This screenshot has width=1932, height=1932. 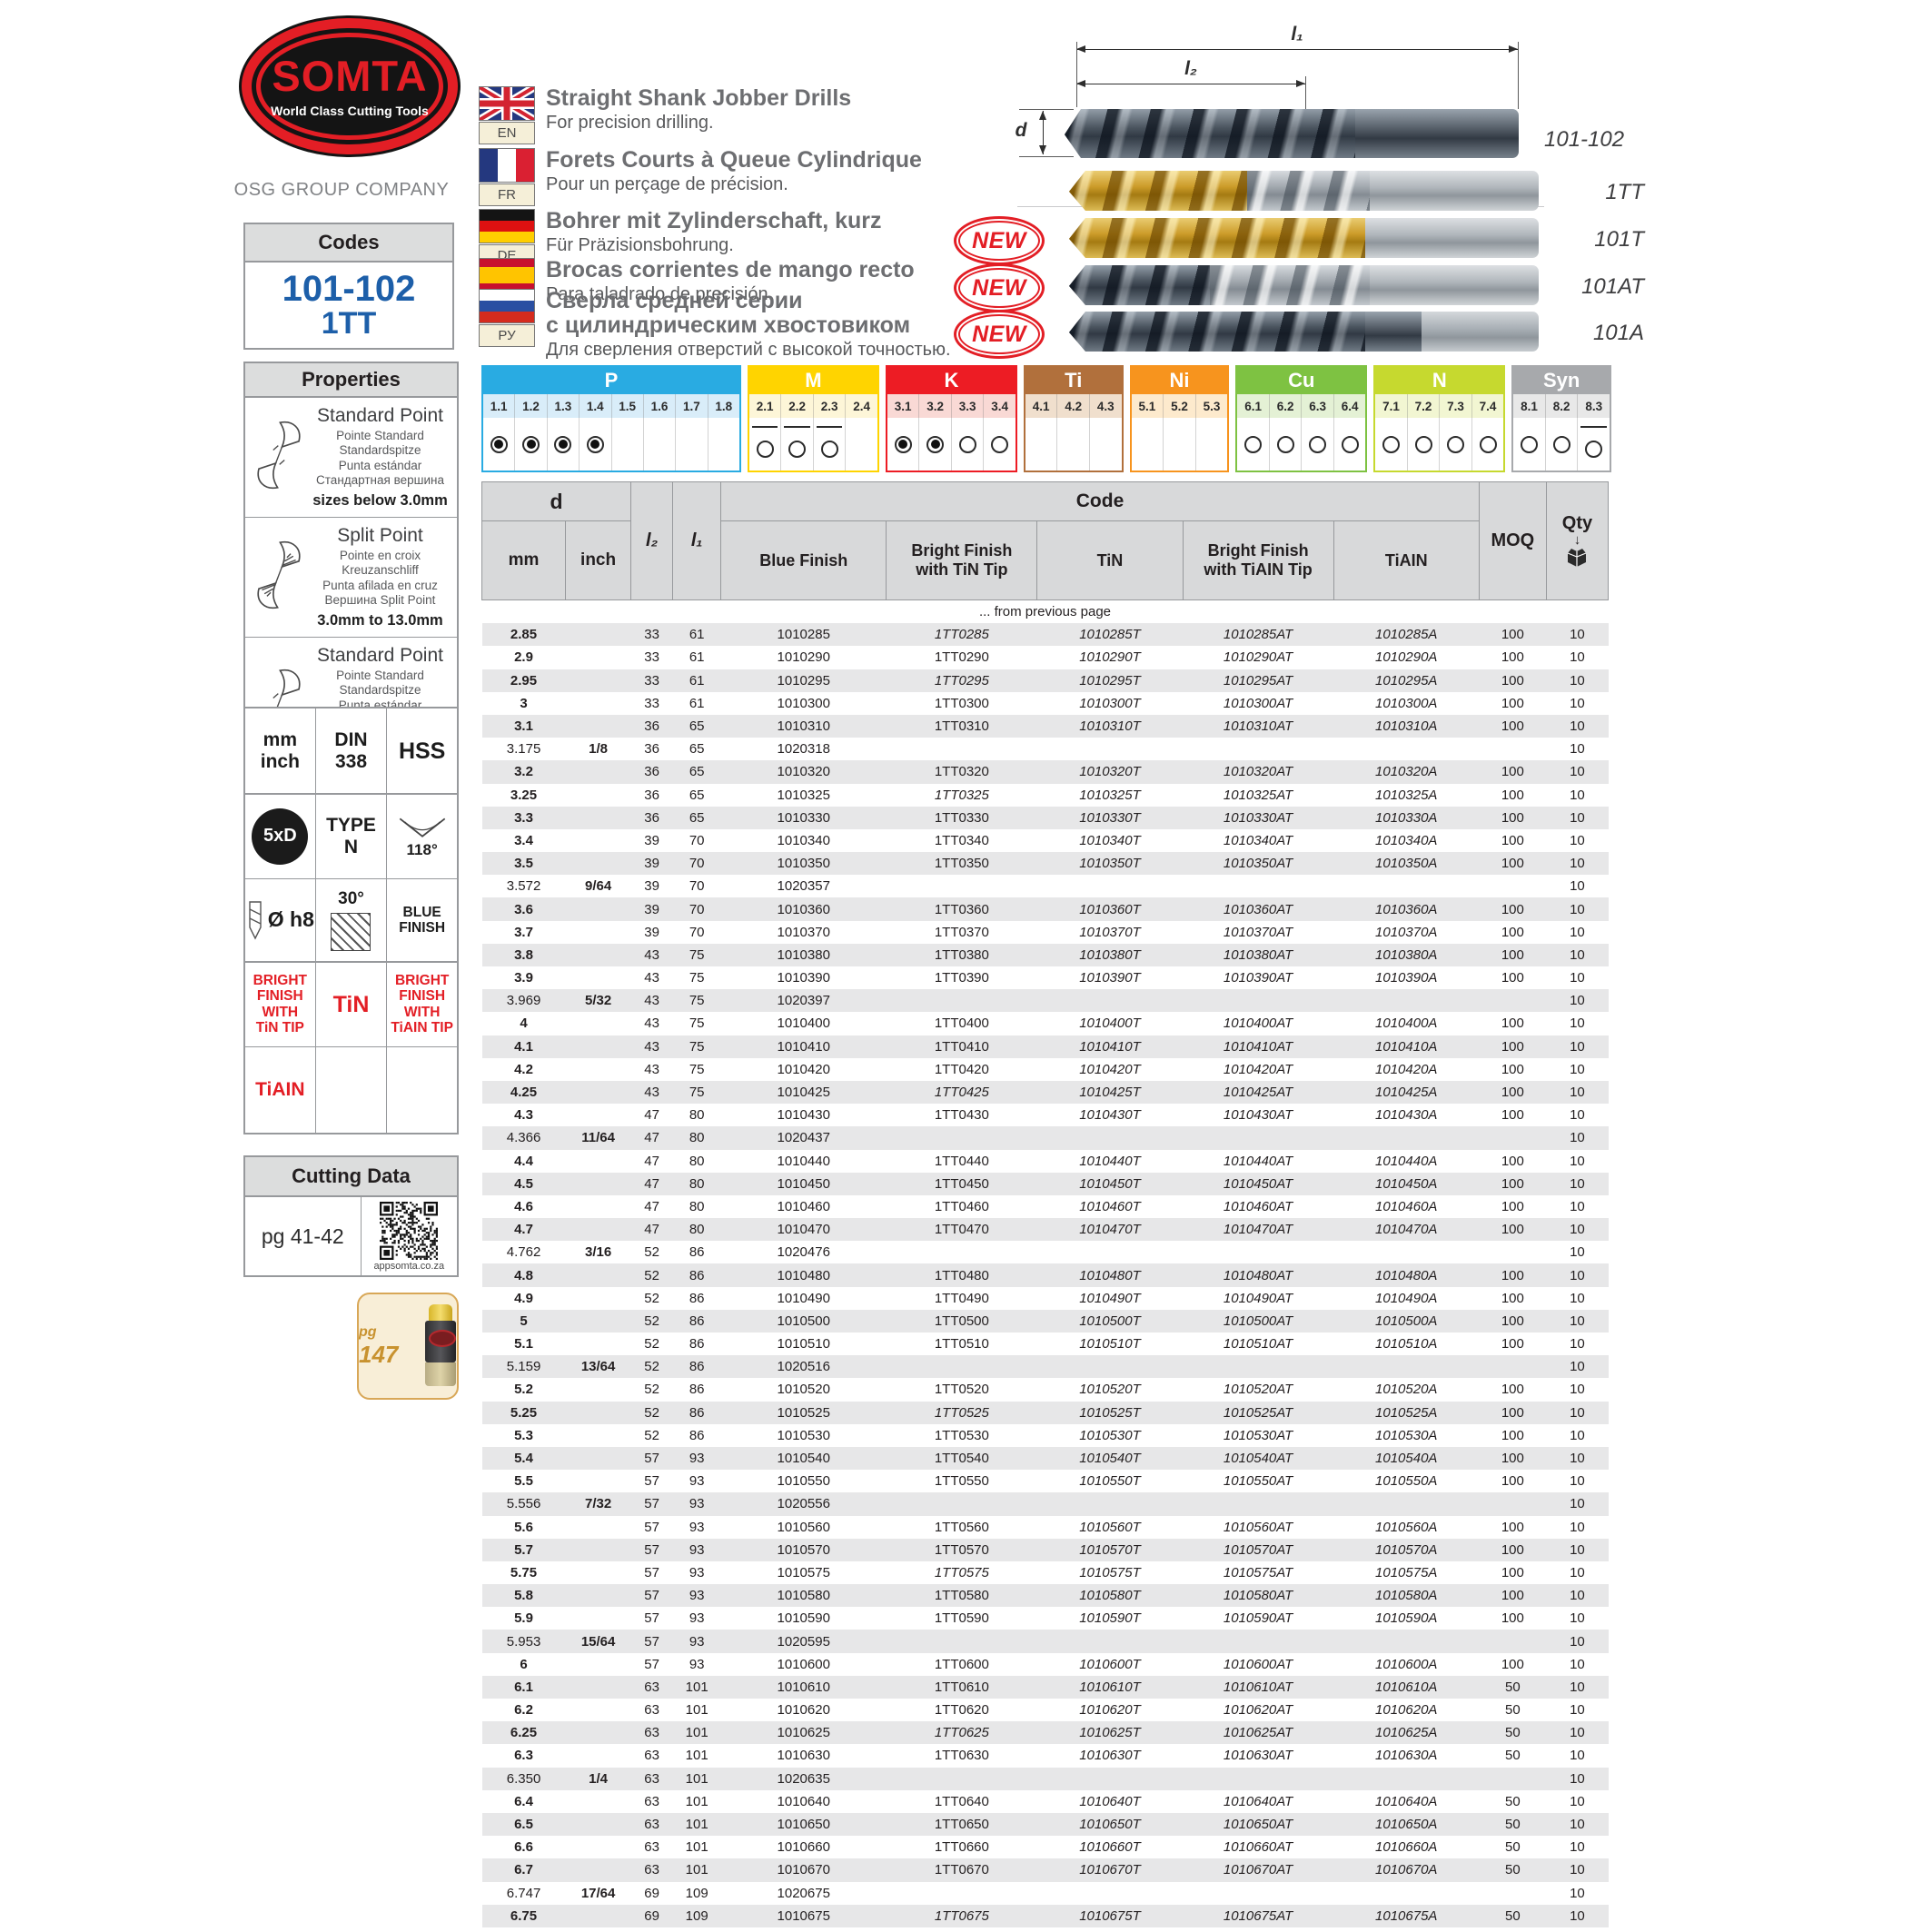 I want to click on cell-code-tin: 1010550T, so click(x=1110, y=1481).